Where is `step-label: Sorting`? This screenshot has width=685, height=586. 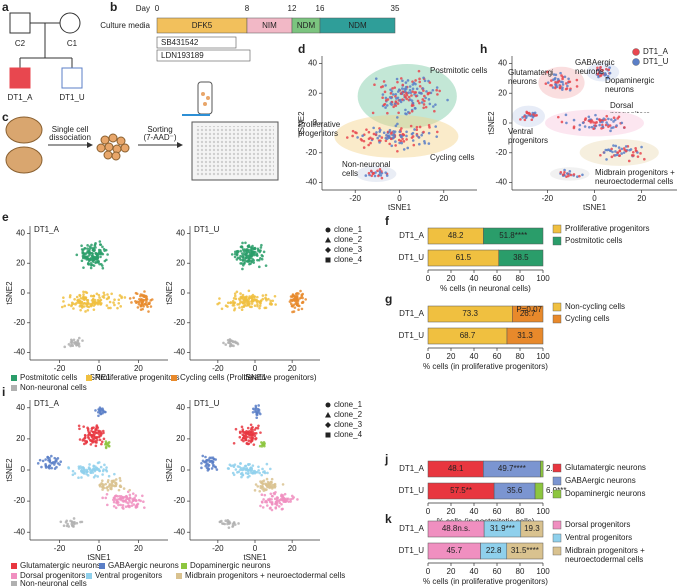 step-label: Sorting is located at coordinates (159, 129).